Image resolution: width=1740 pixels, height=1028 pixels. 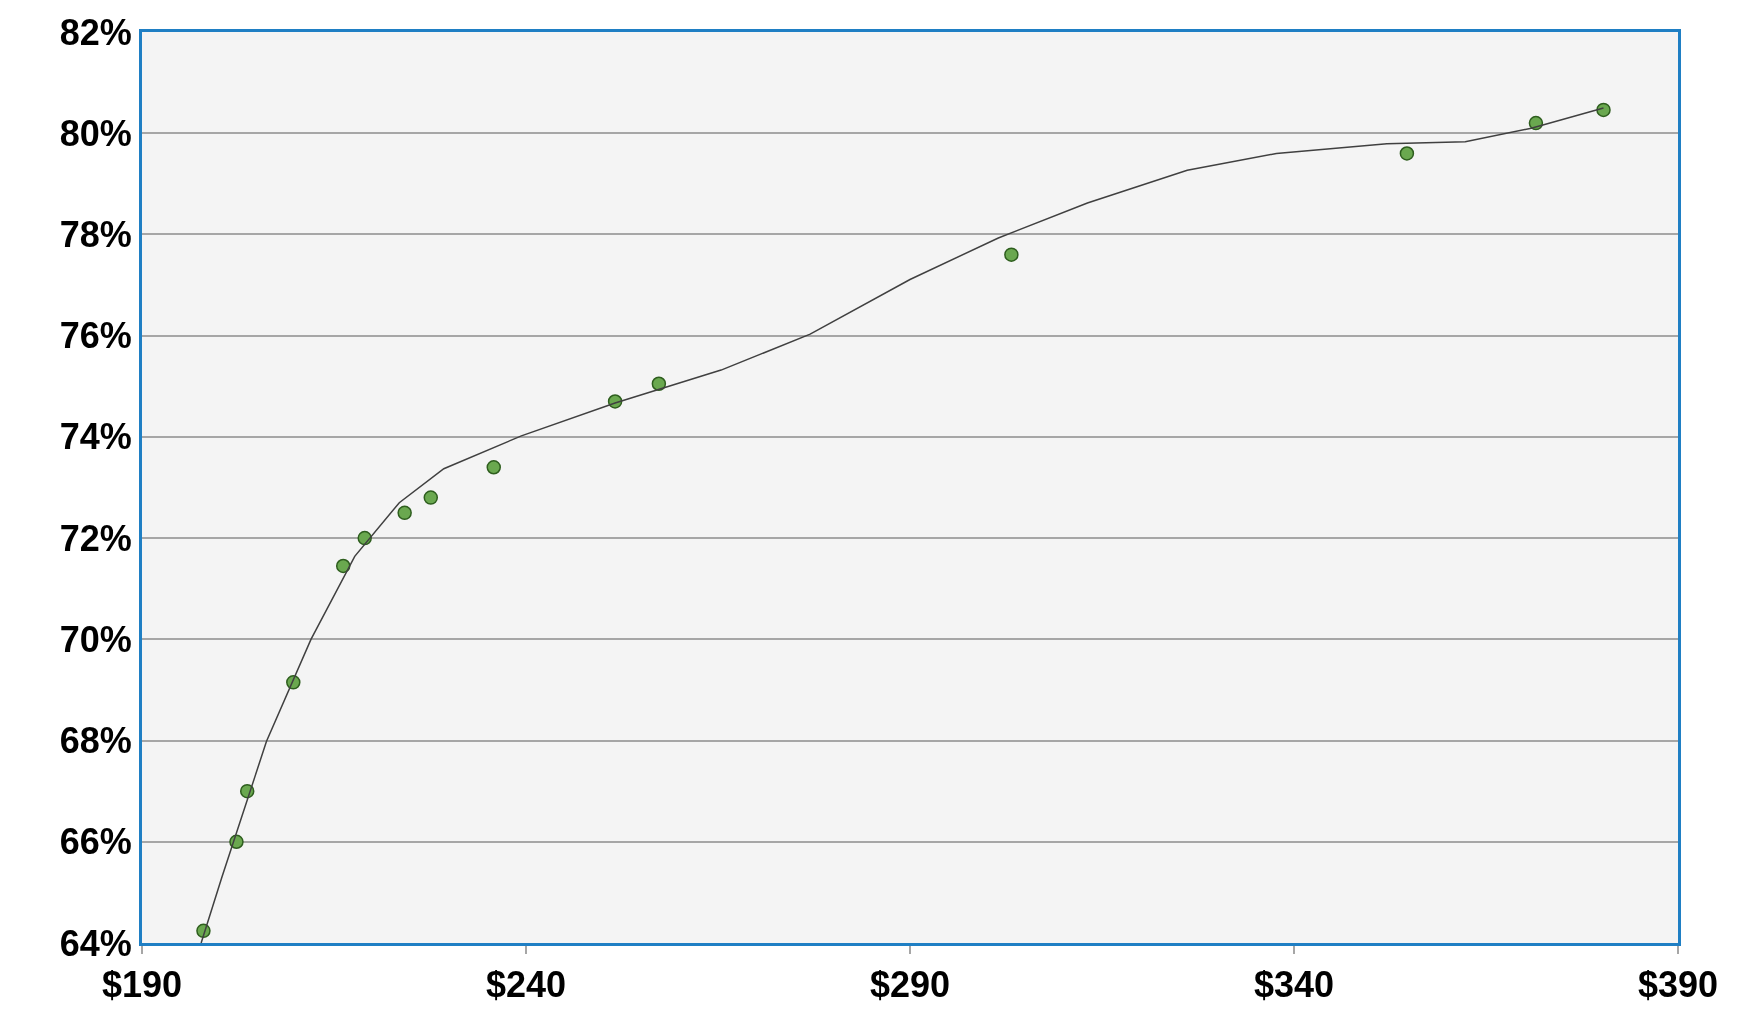 I want to click on y-tick-label: 70%, so click(x=95, y=639).